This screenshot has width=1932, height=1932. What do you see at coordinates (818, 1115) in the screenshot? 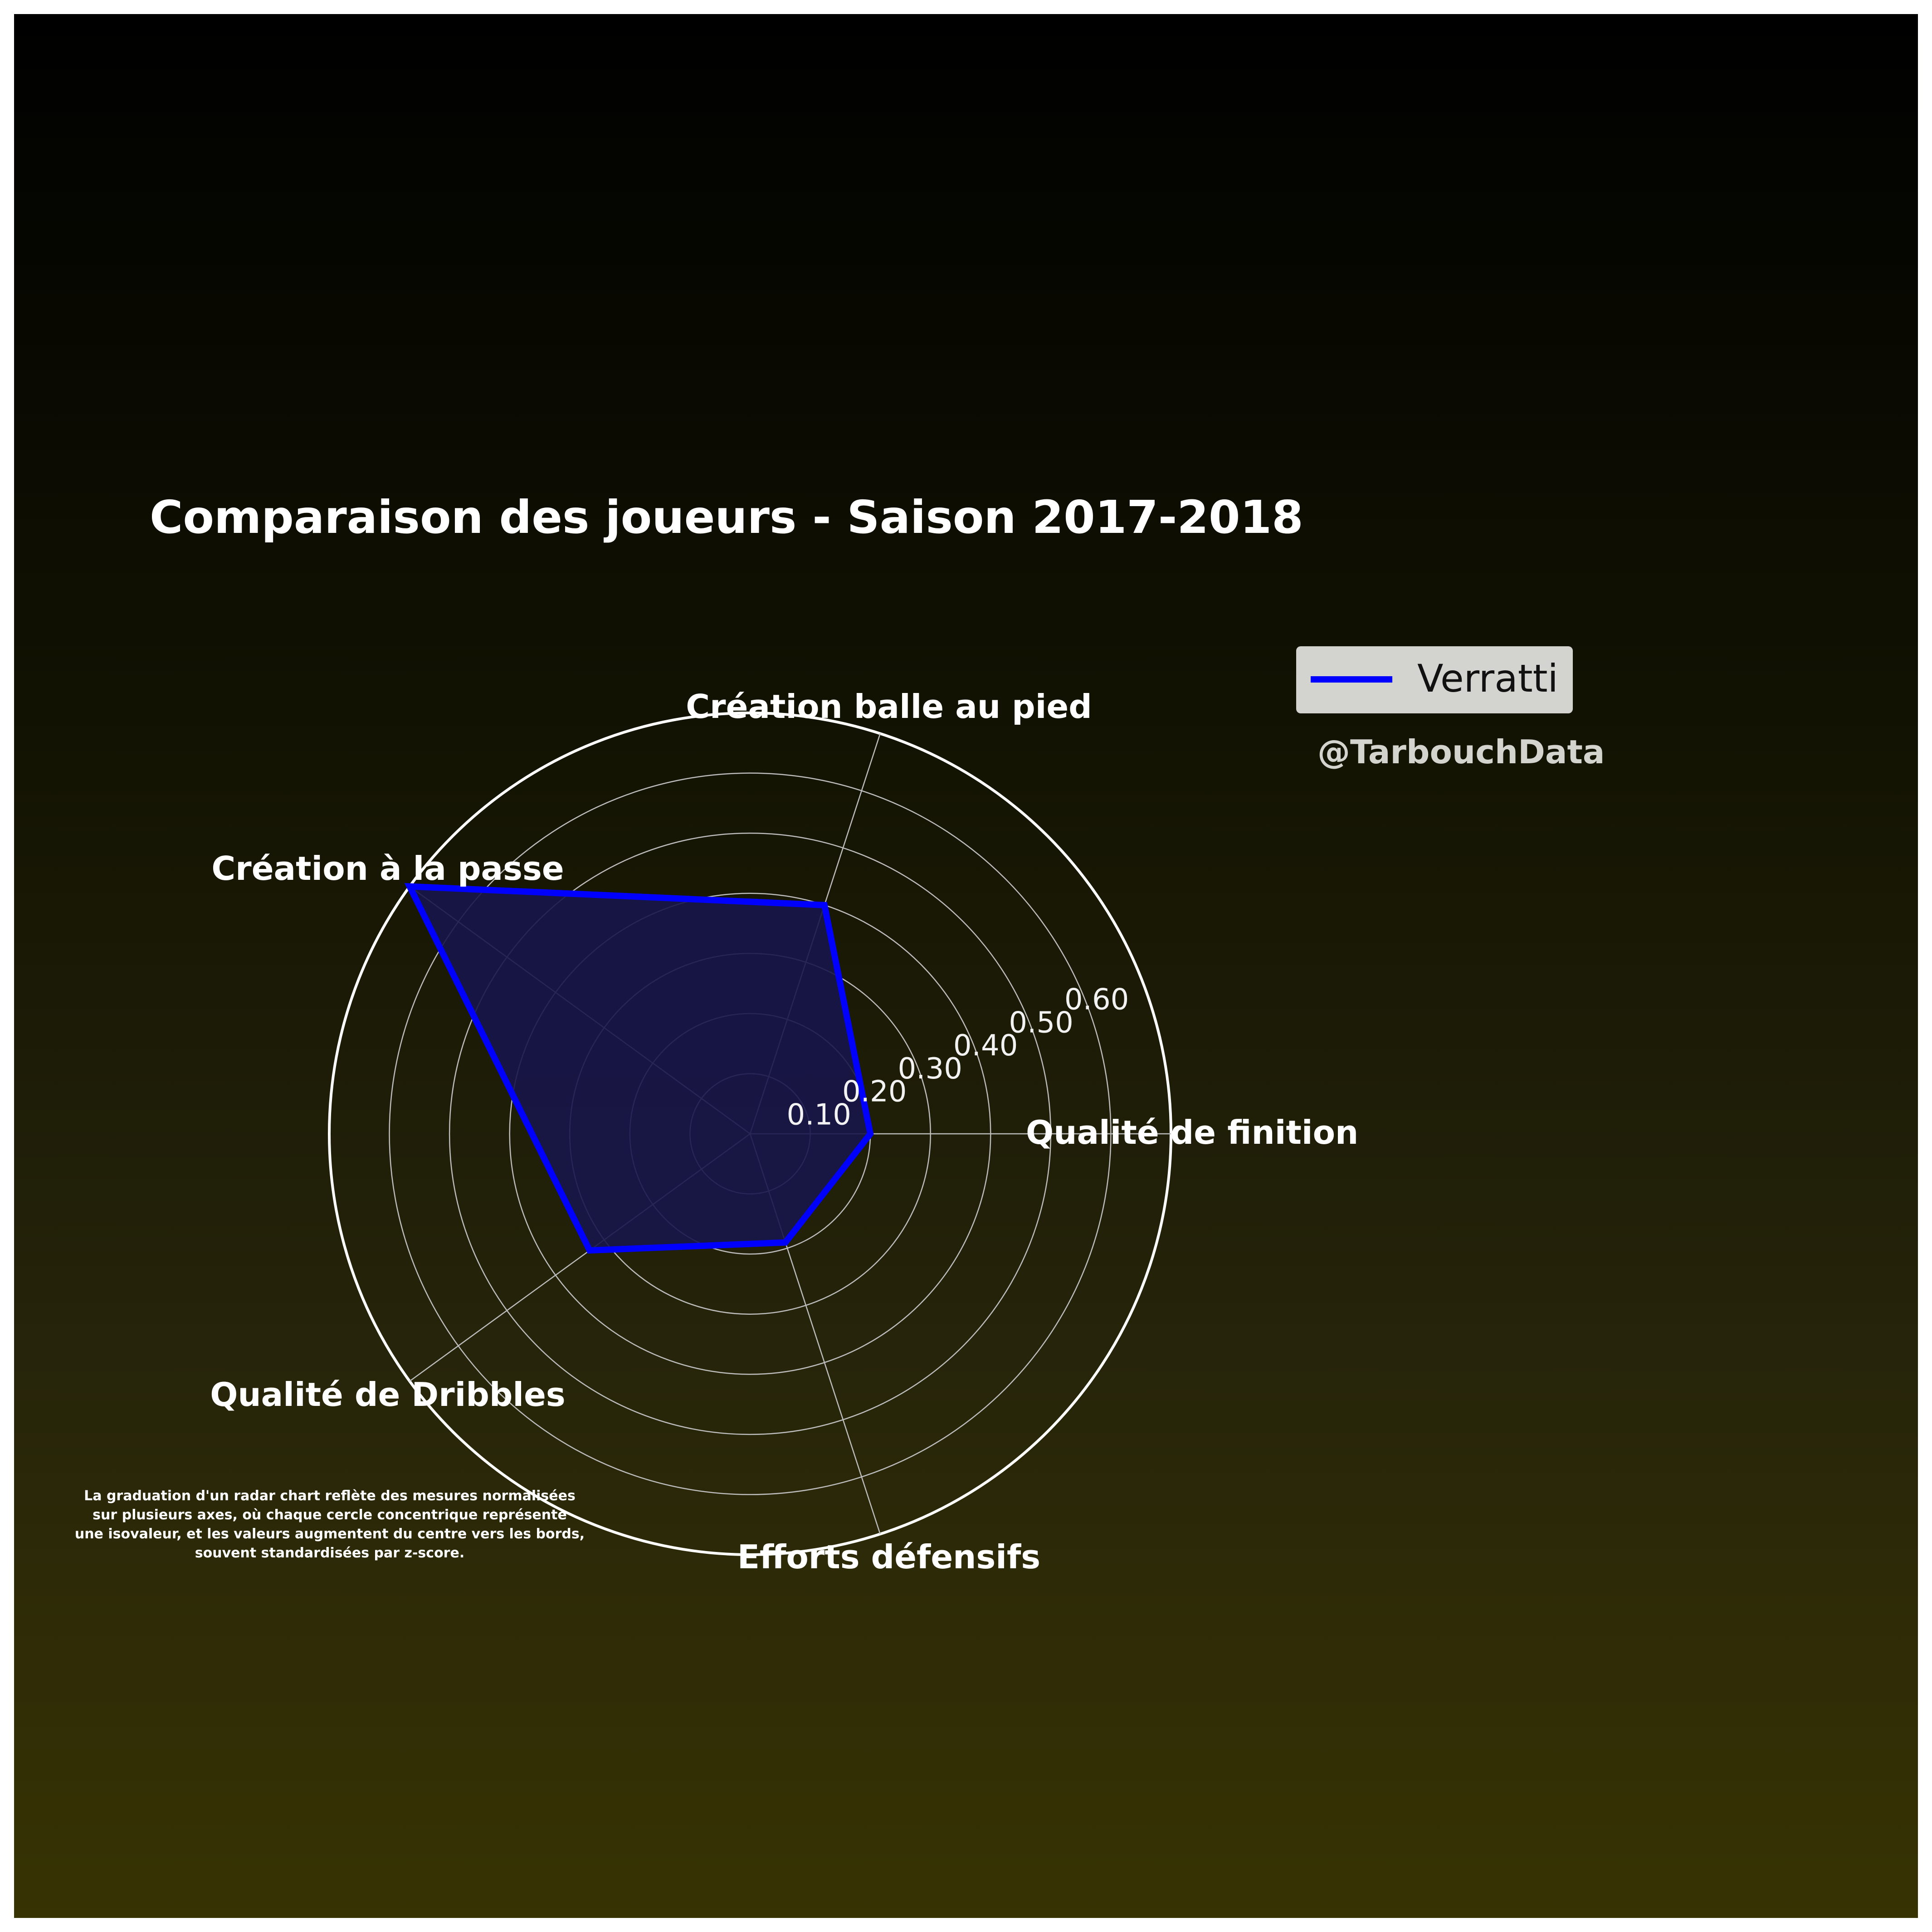
I see `radial-tick-label: 0.10` at bounding box center [818, 1115].